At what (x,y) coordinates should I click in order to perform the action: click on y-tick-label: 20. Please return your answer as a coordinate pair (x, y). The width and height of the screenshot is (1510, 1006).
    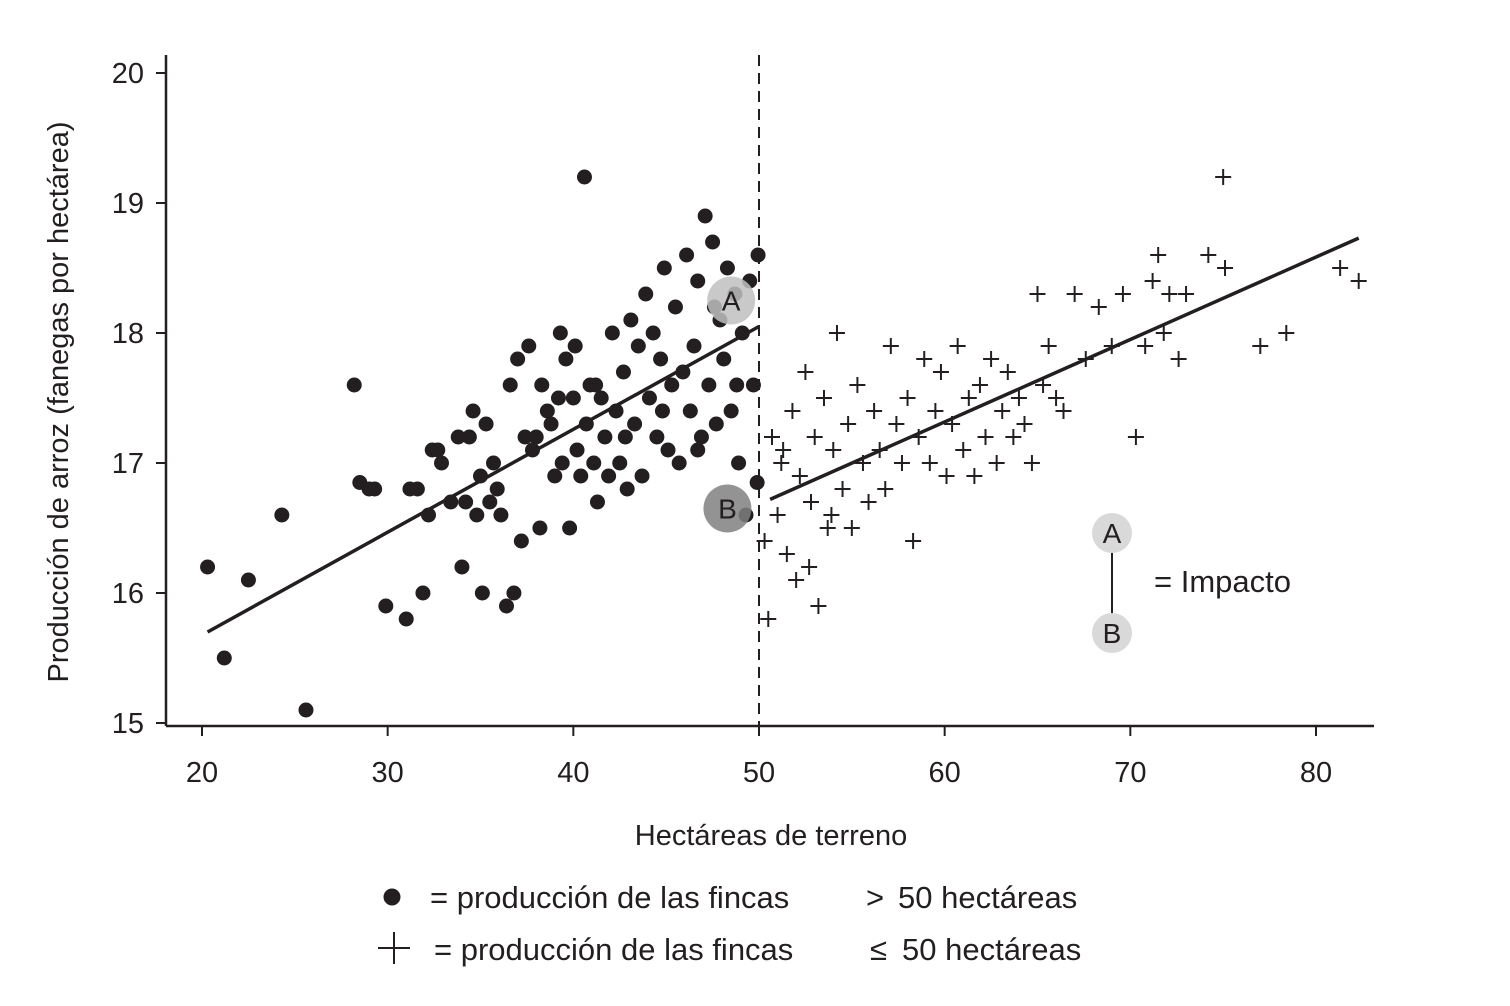
    Looking at the image, I should click on (128, 74).